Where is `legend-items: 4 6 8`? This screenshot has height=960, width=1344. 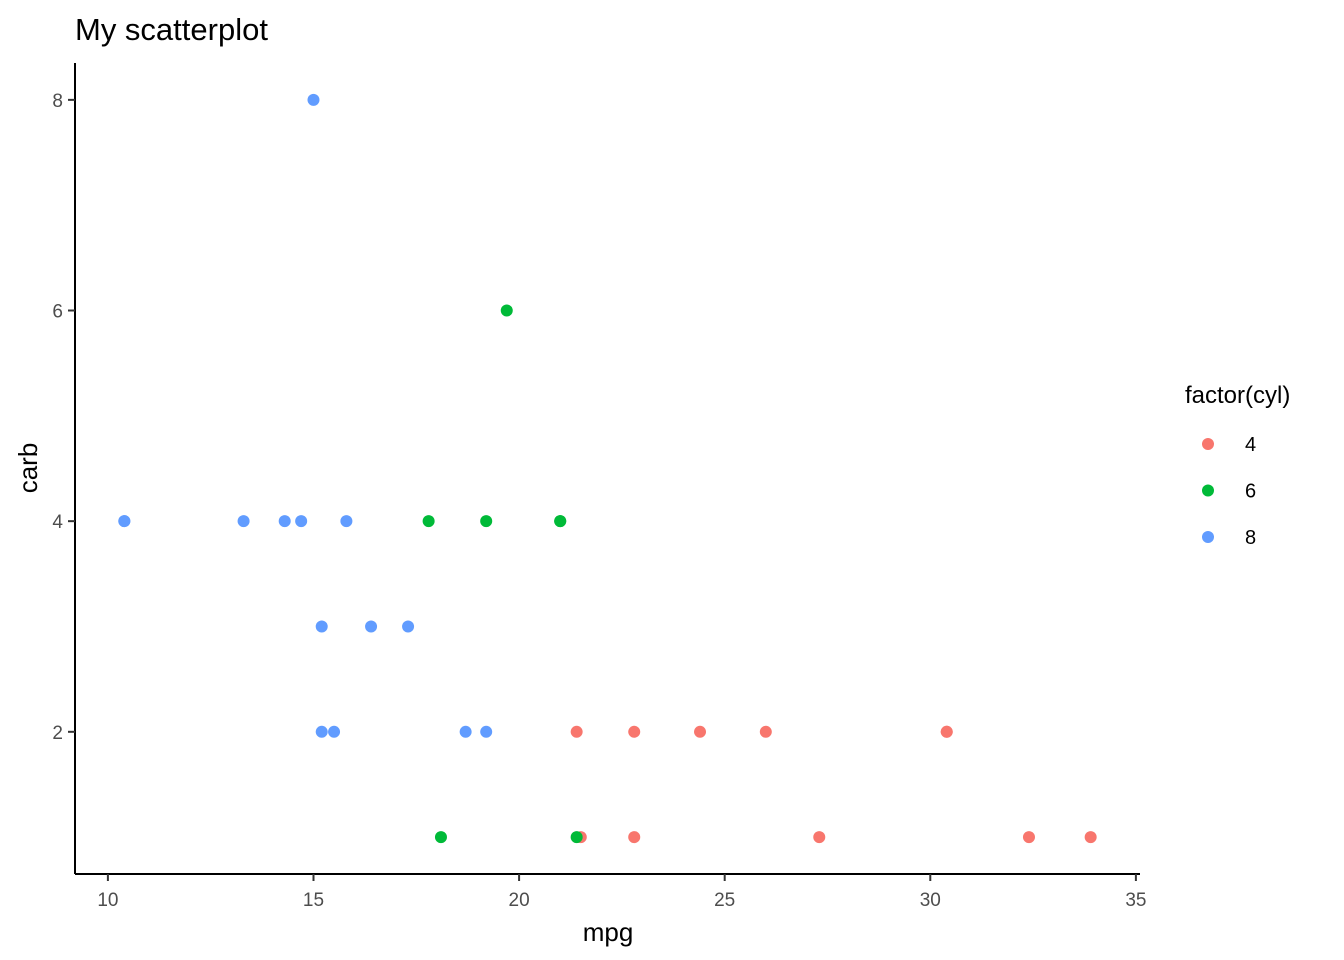
legend-items: 4 6 8 is located at coordinates (1229, 491).